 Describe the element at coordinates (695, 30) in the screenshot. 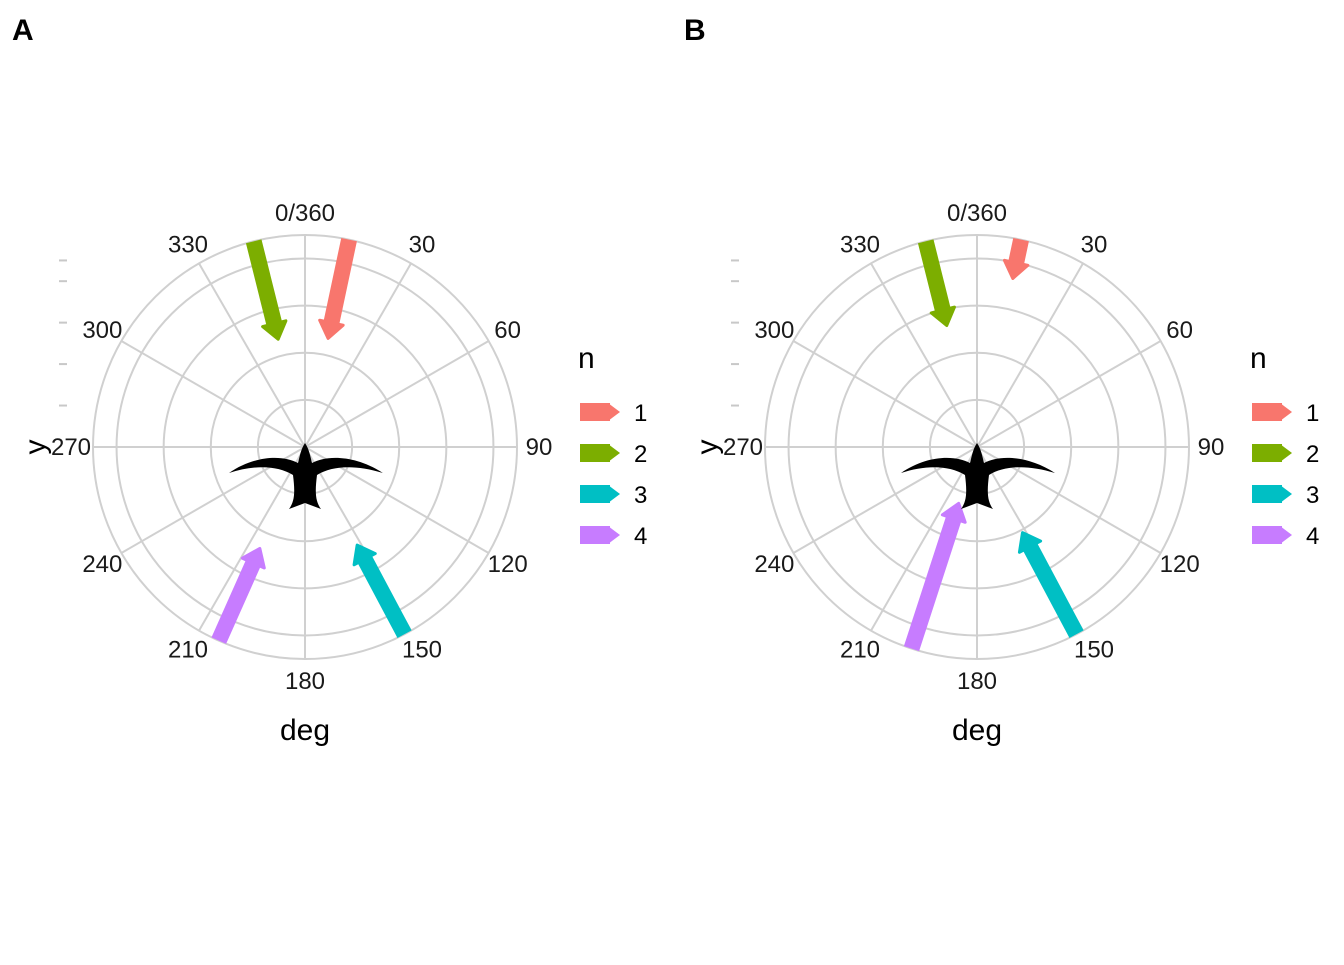

I see `panel-tag: B` at that location.